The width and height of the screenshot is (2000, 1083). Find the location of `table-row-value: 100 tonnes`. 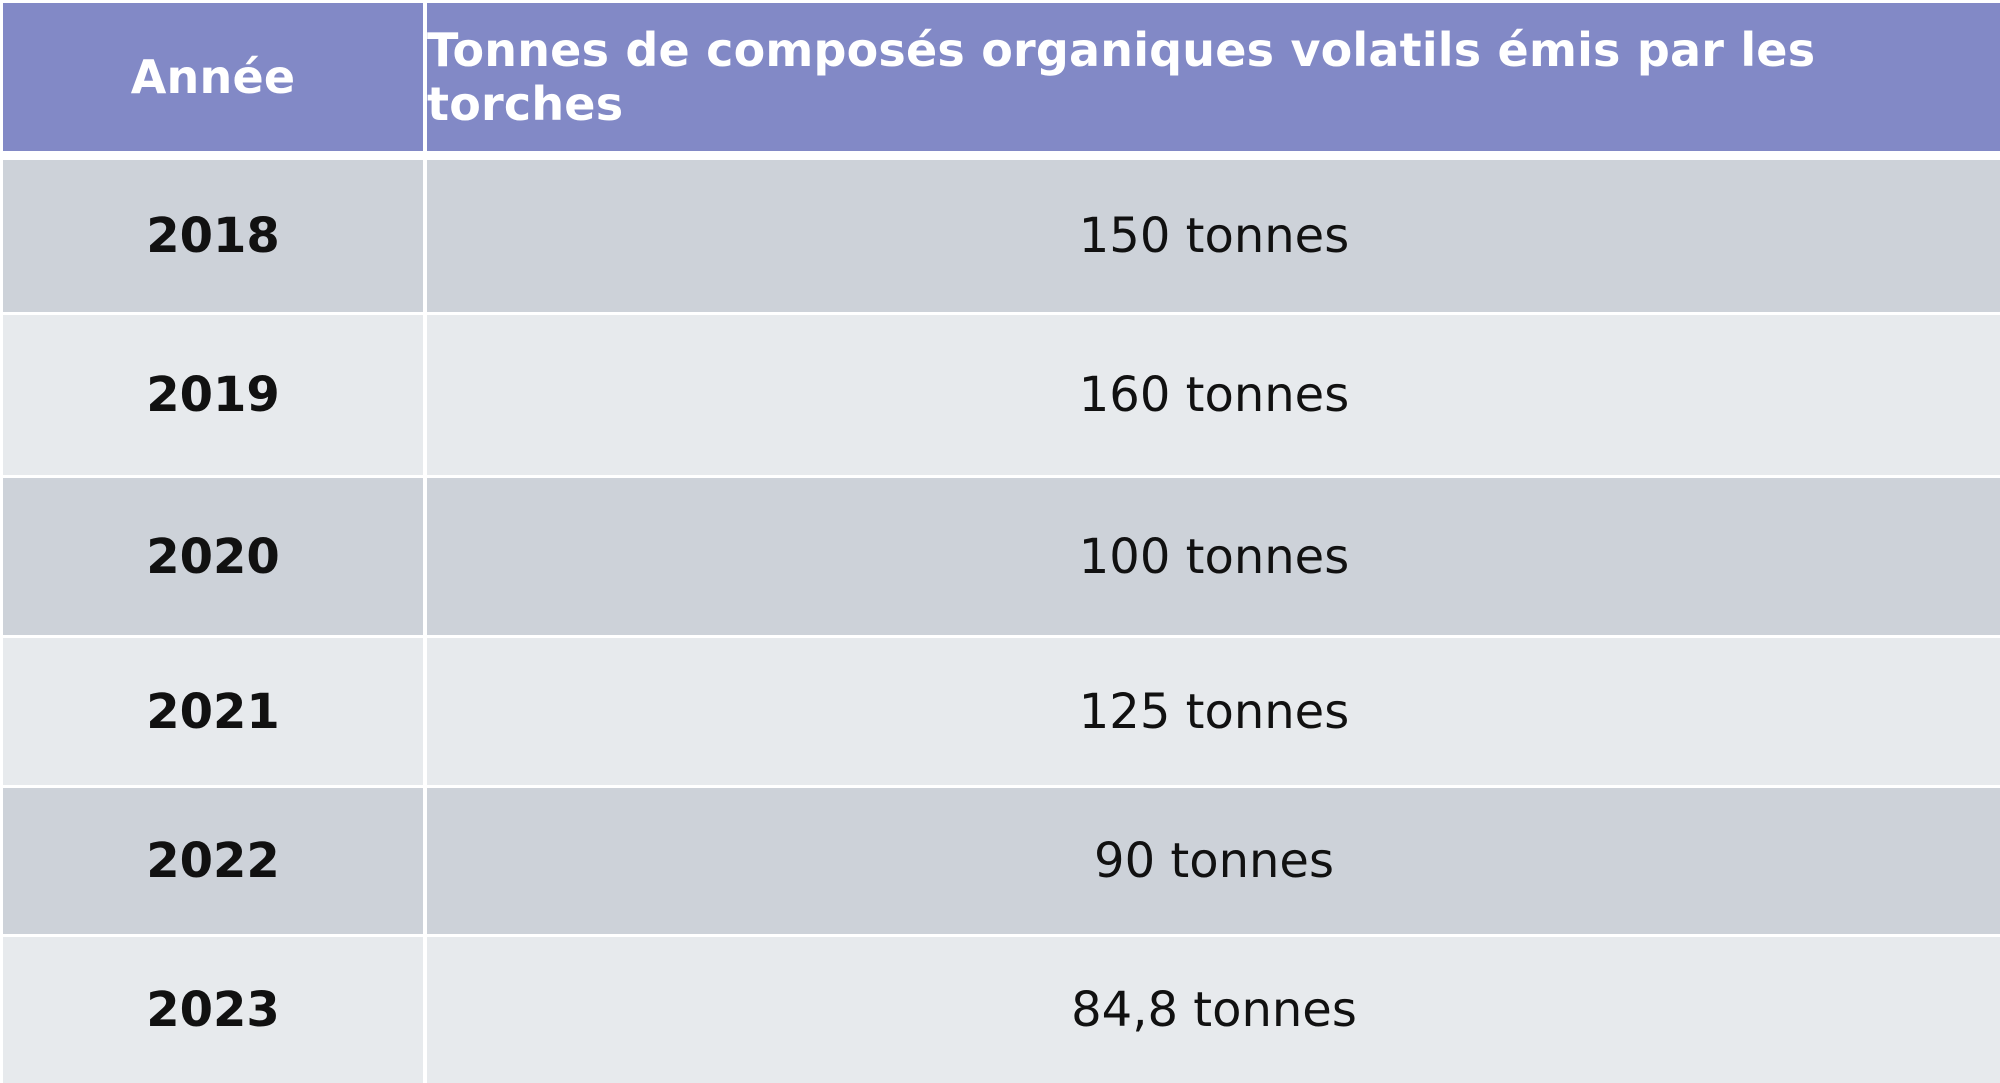

table-row-value: 100 tonnes is located at coordinates (1213, 556).